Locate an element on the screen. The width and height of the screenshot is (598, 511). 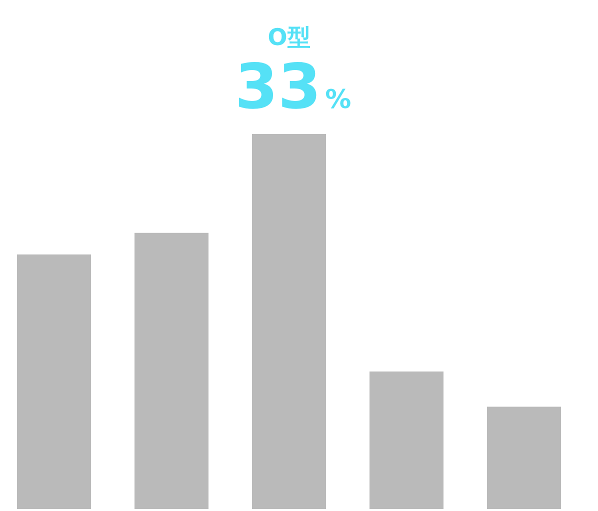
data-label: 33% is located at coordinates (293, 86).